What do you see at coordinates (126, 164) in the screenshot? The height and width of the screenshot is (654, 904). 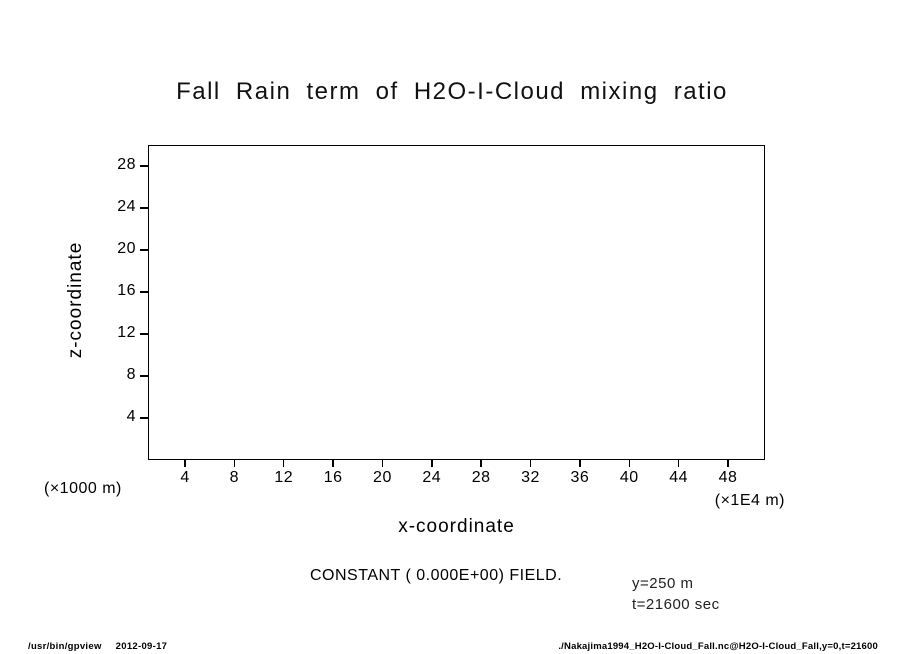 I see `y-axis-tick-label: 28` at bounding box center [126, 164].